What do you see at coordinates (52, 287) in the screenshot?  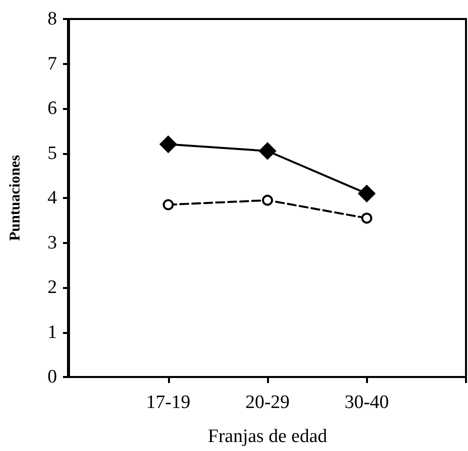 I see `y-tick-label: 2` at bounding box center [52, 287].